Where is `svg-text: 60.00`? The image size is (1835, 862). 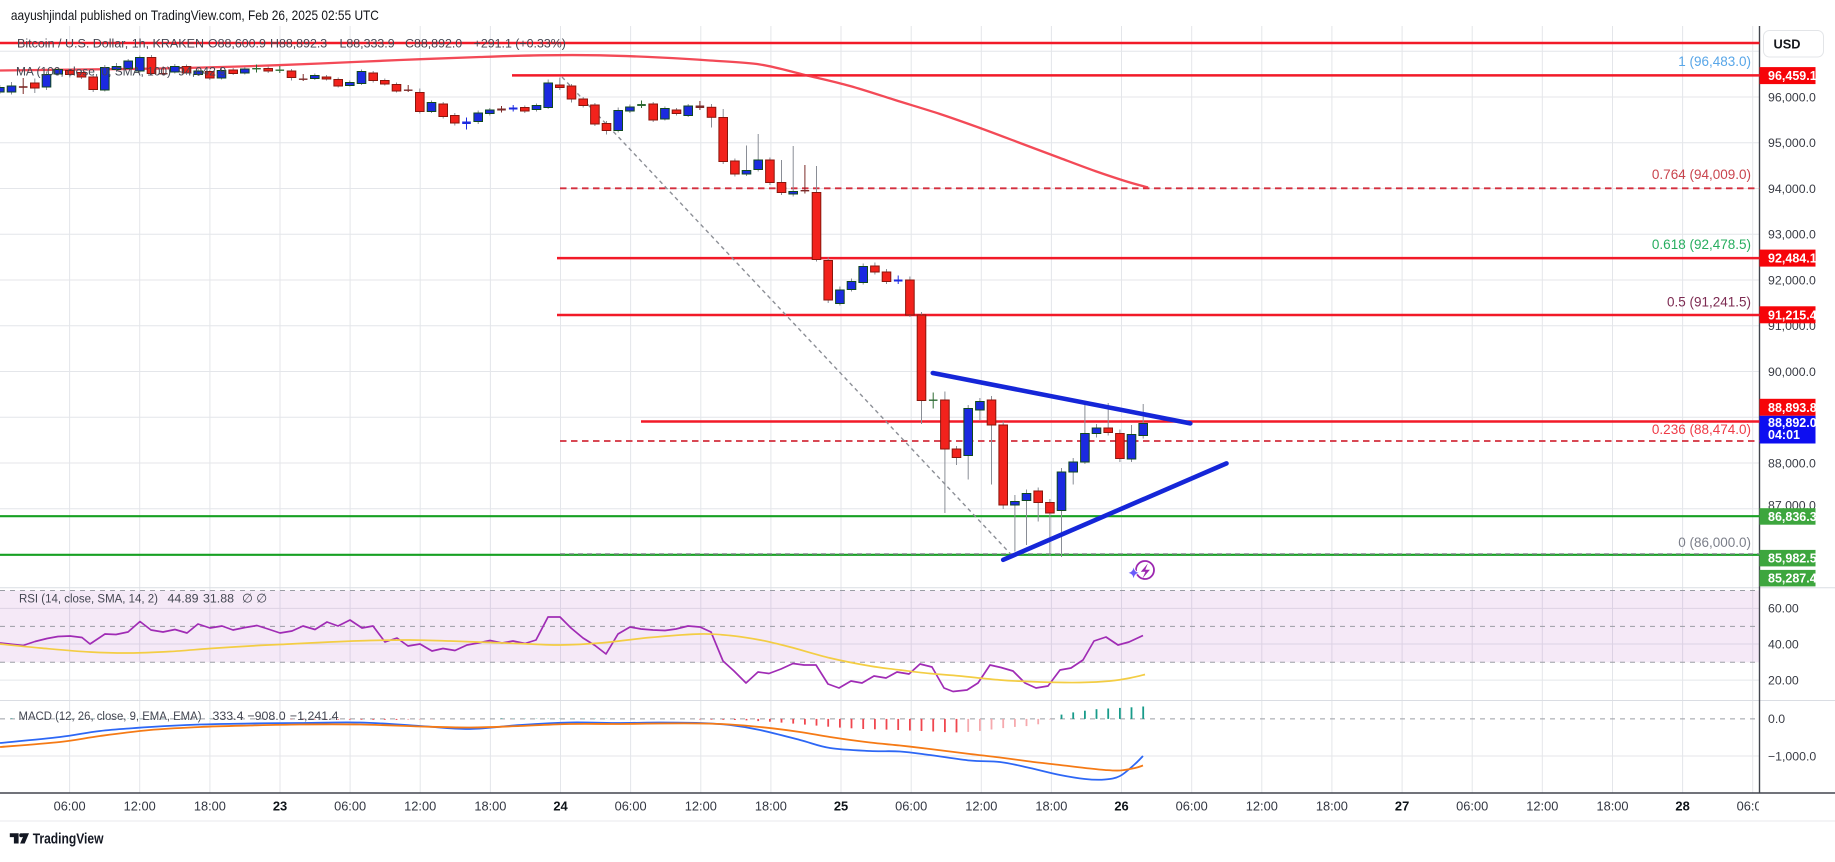 svg-text: 60.00 is located at coordinates (1783, 609).